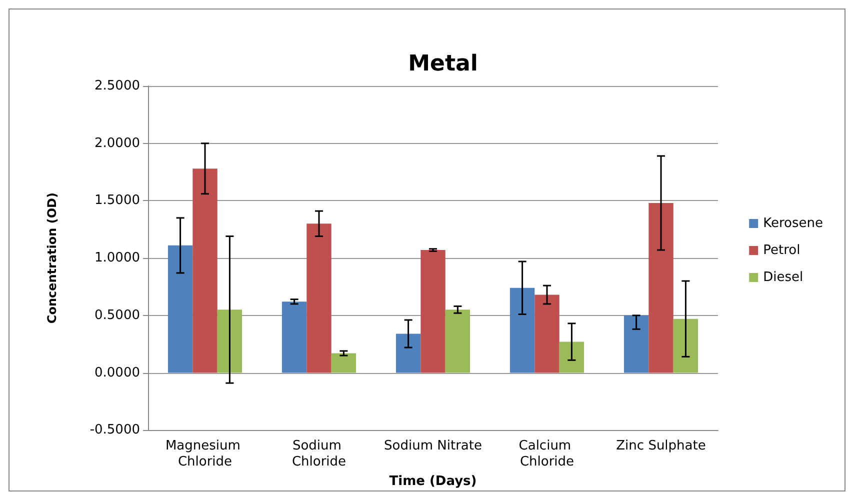 This screenshot has height=493, width=849. I want to click on y-axis-title: Concentration (OD), so click(52, 258).